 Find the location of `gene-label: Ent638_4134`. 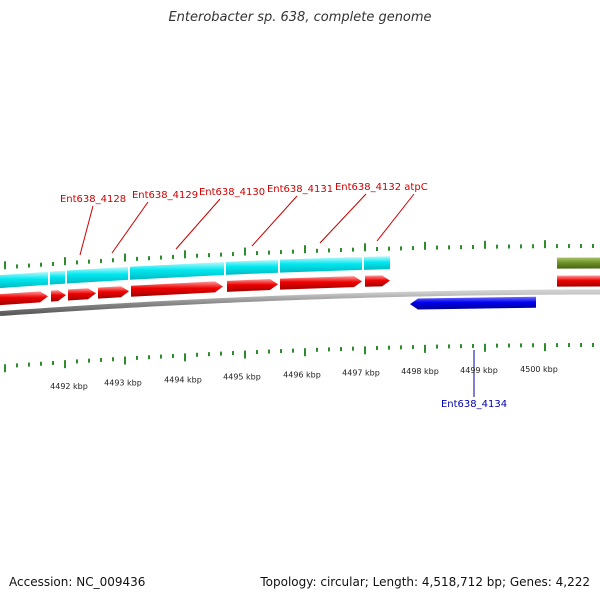

gene-label: Ent638_4134 is located at coordinates (474, 404).